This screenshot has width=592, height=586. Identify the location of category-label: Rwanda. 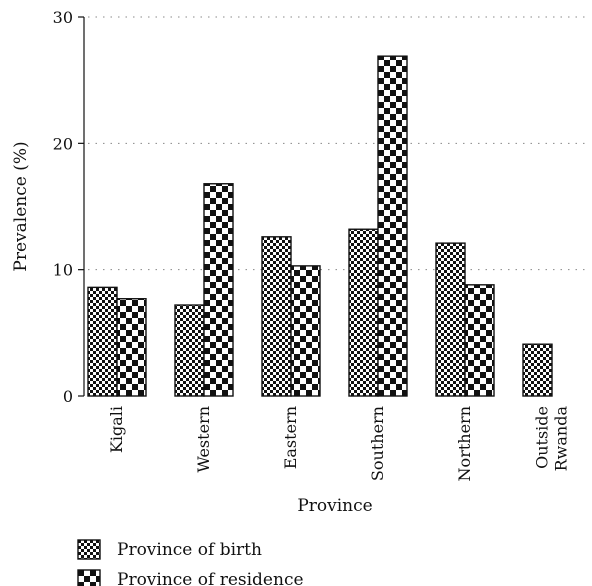
(561, 439).